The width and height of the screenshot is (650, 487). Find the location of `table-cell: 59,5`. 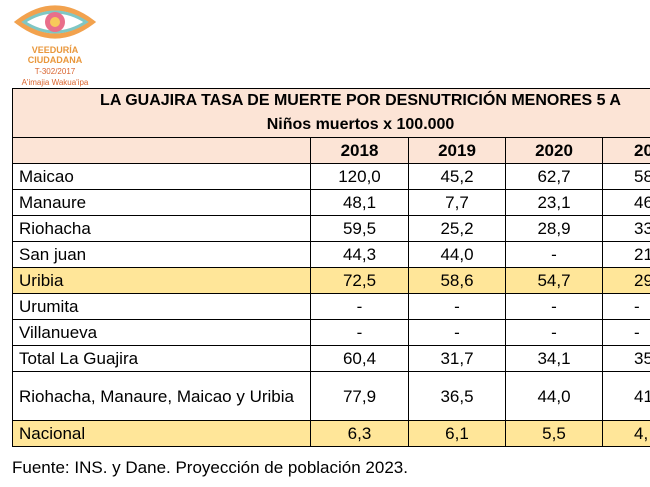

table-cell: 59,5 is located at coordinates (359, 228).